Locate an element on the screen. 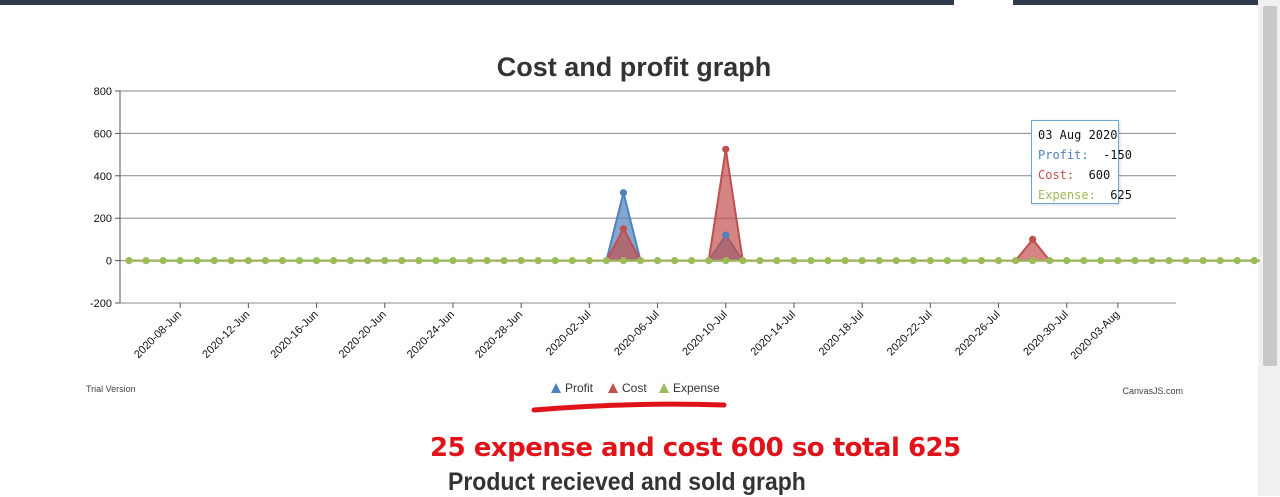 The image size is (1280, 497). tooltip-cost: Cost: 600 is located at coordinates (1074, 175).